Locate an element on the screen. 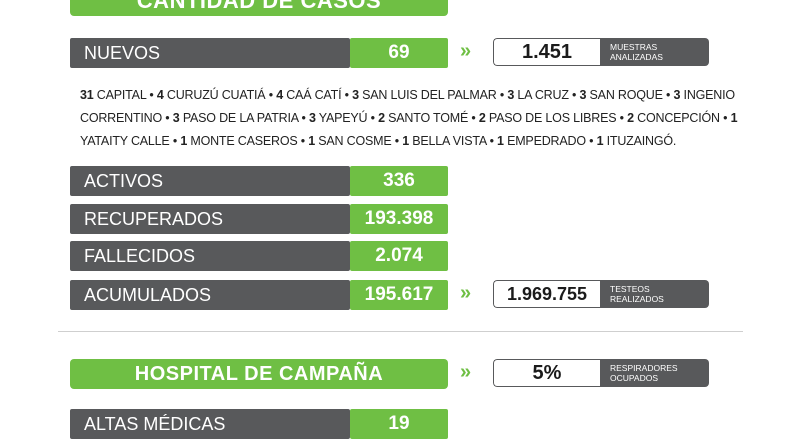 The image size is (800, 445). testeos-caption-line1: TESTEOS is located at coordinates (630, 289).